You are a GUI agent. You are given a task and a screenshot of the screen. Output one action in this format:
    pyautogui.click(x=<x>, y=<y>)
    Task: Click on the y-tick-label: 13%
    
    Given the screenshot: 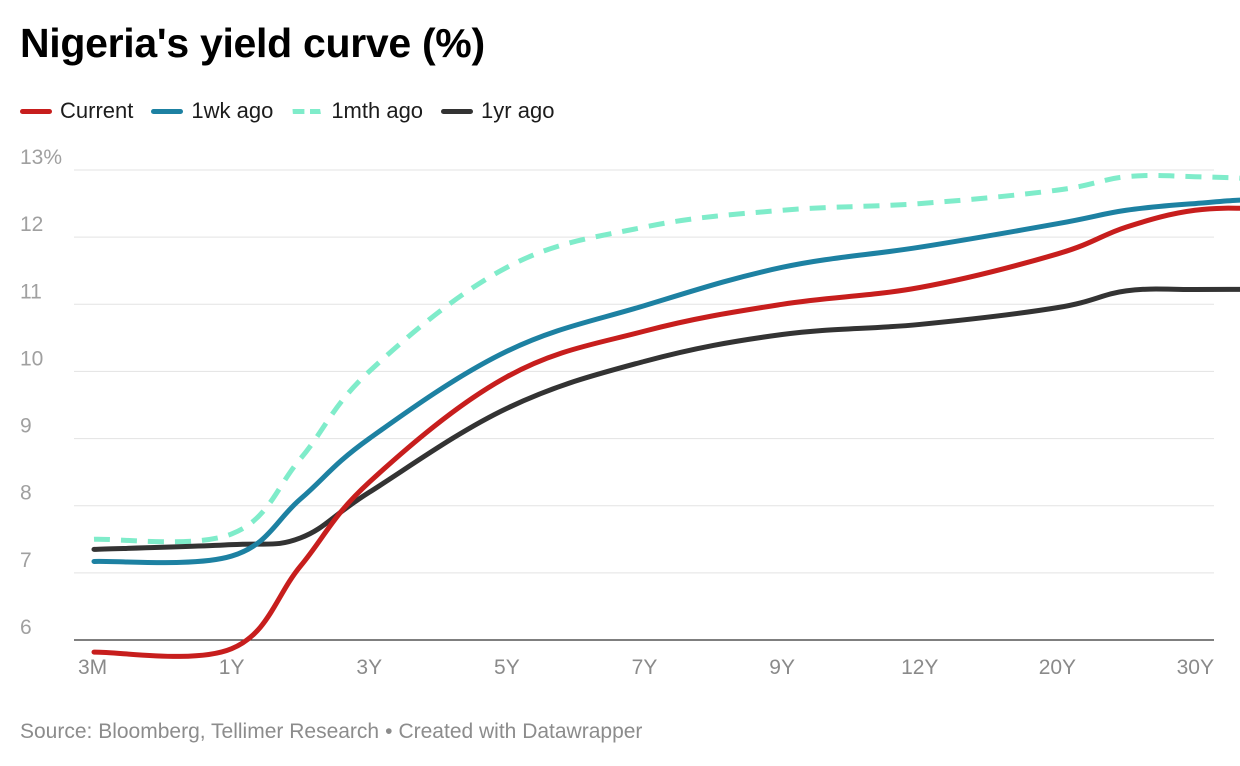 What is the action you would take?
    pyautogui.click(x=41, y=157)
    